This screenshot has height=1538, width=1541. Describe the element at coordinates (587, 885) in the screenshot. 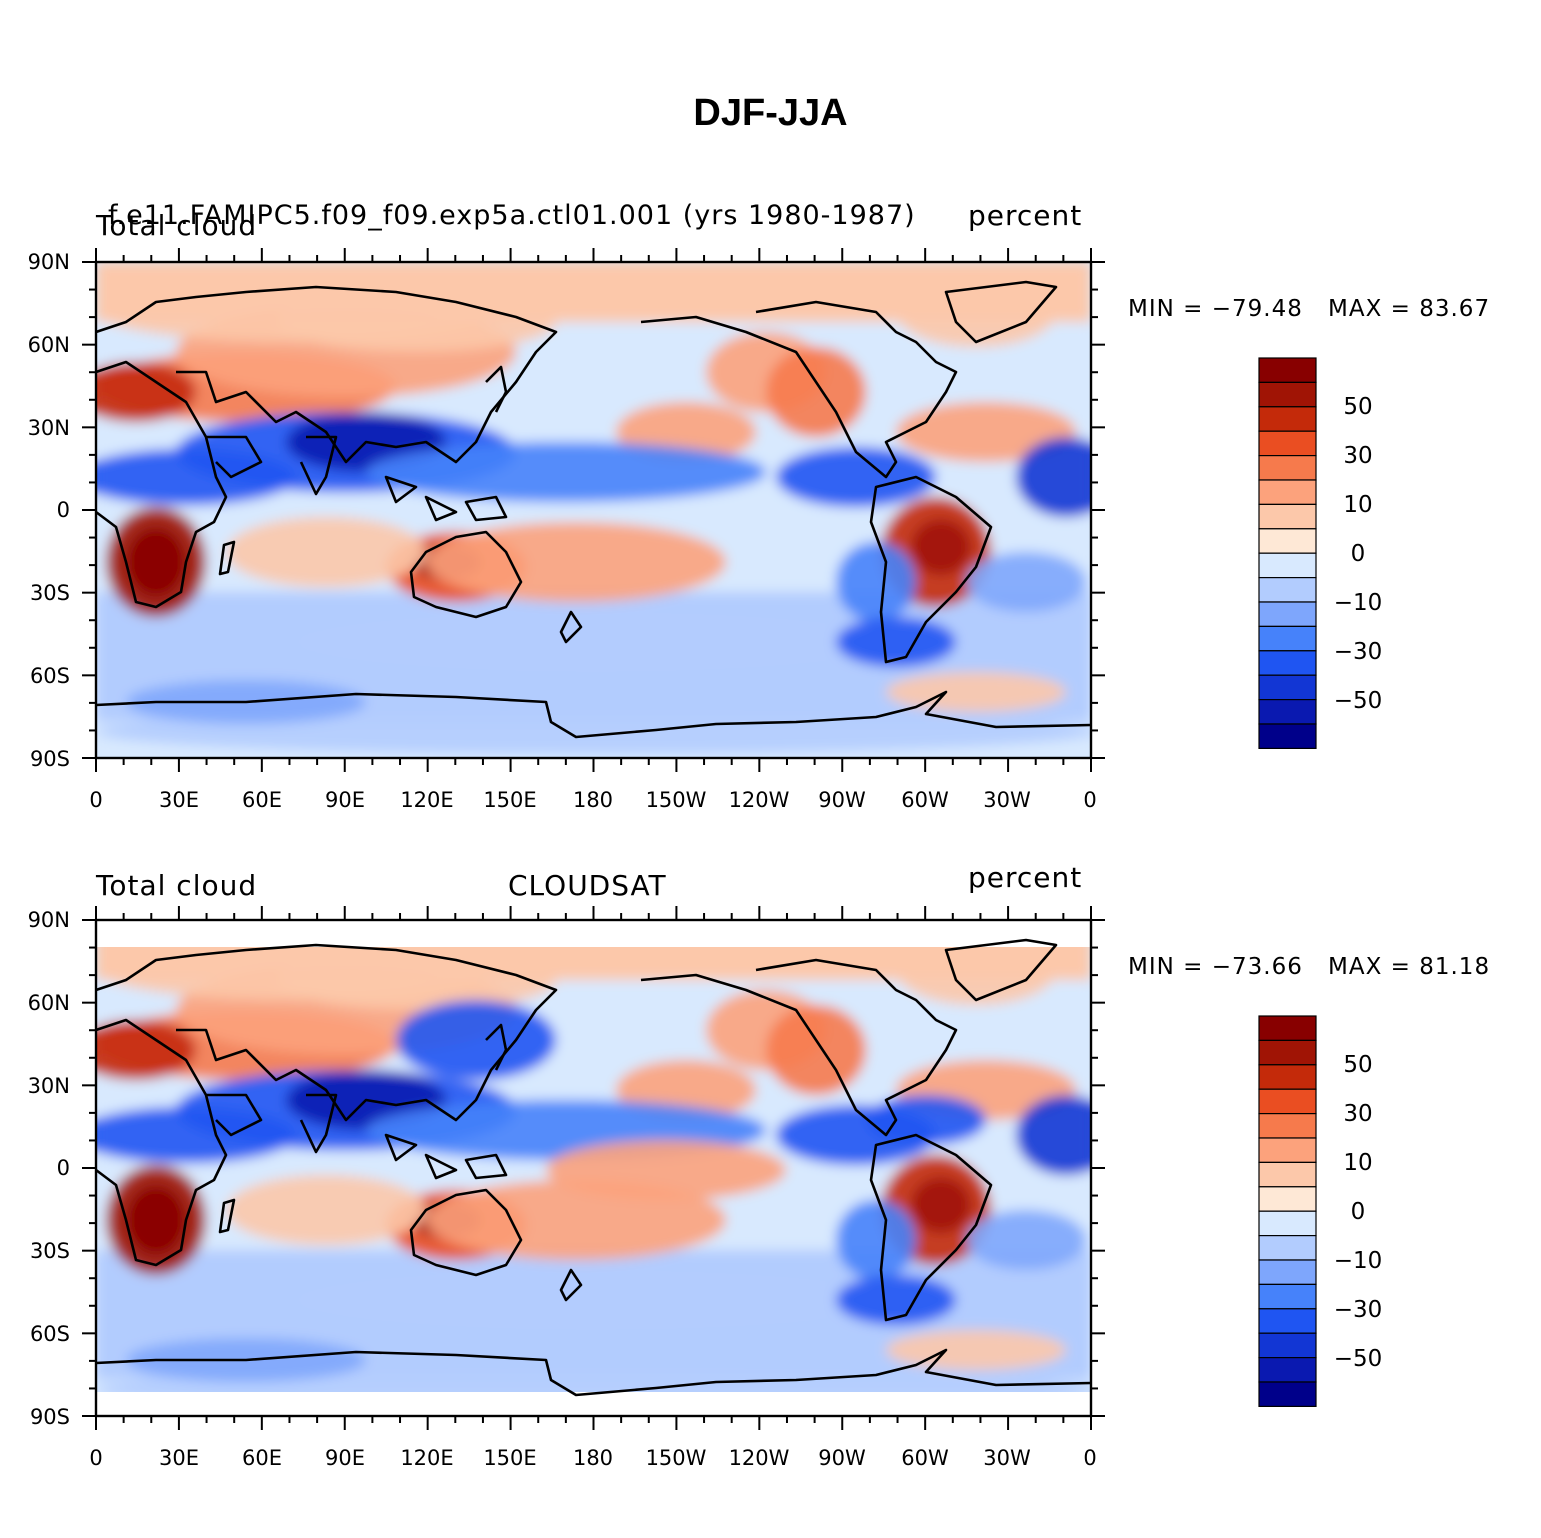

I see `panel2-center-label: CLOUDSAT` at that location.